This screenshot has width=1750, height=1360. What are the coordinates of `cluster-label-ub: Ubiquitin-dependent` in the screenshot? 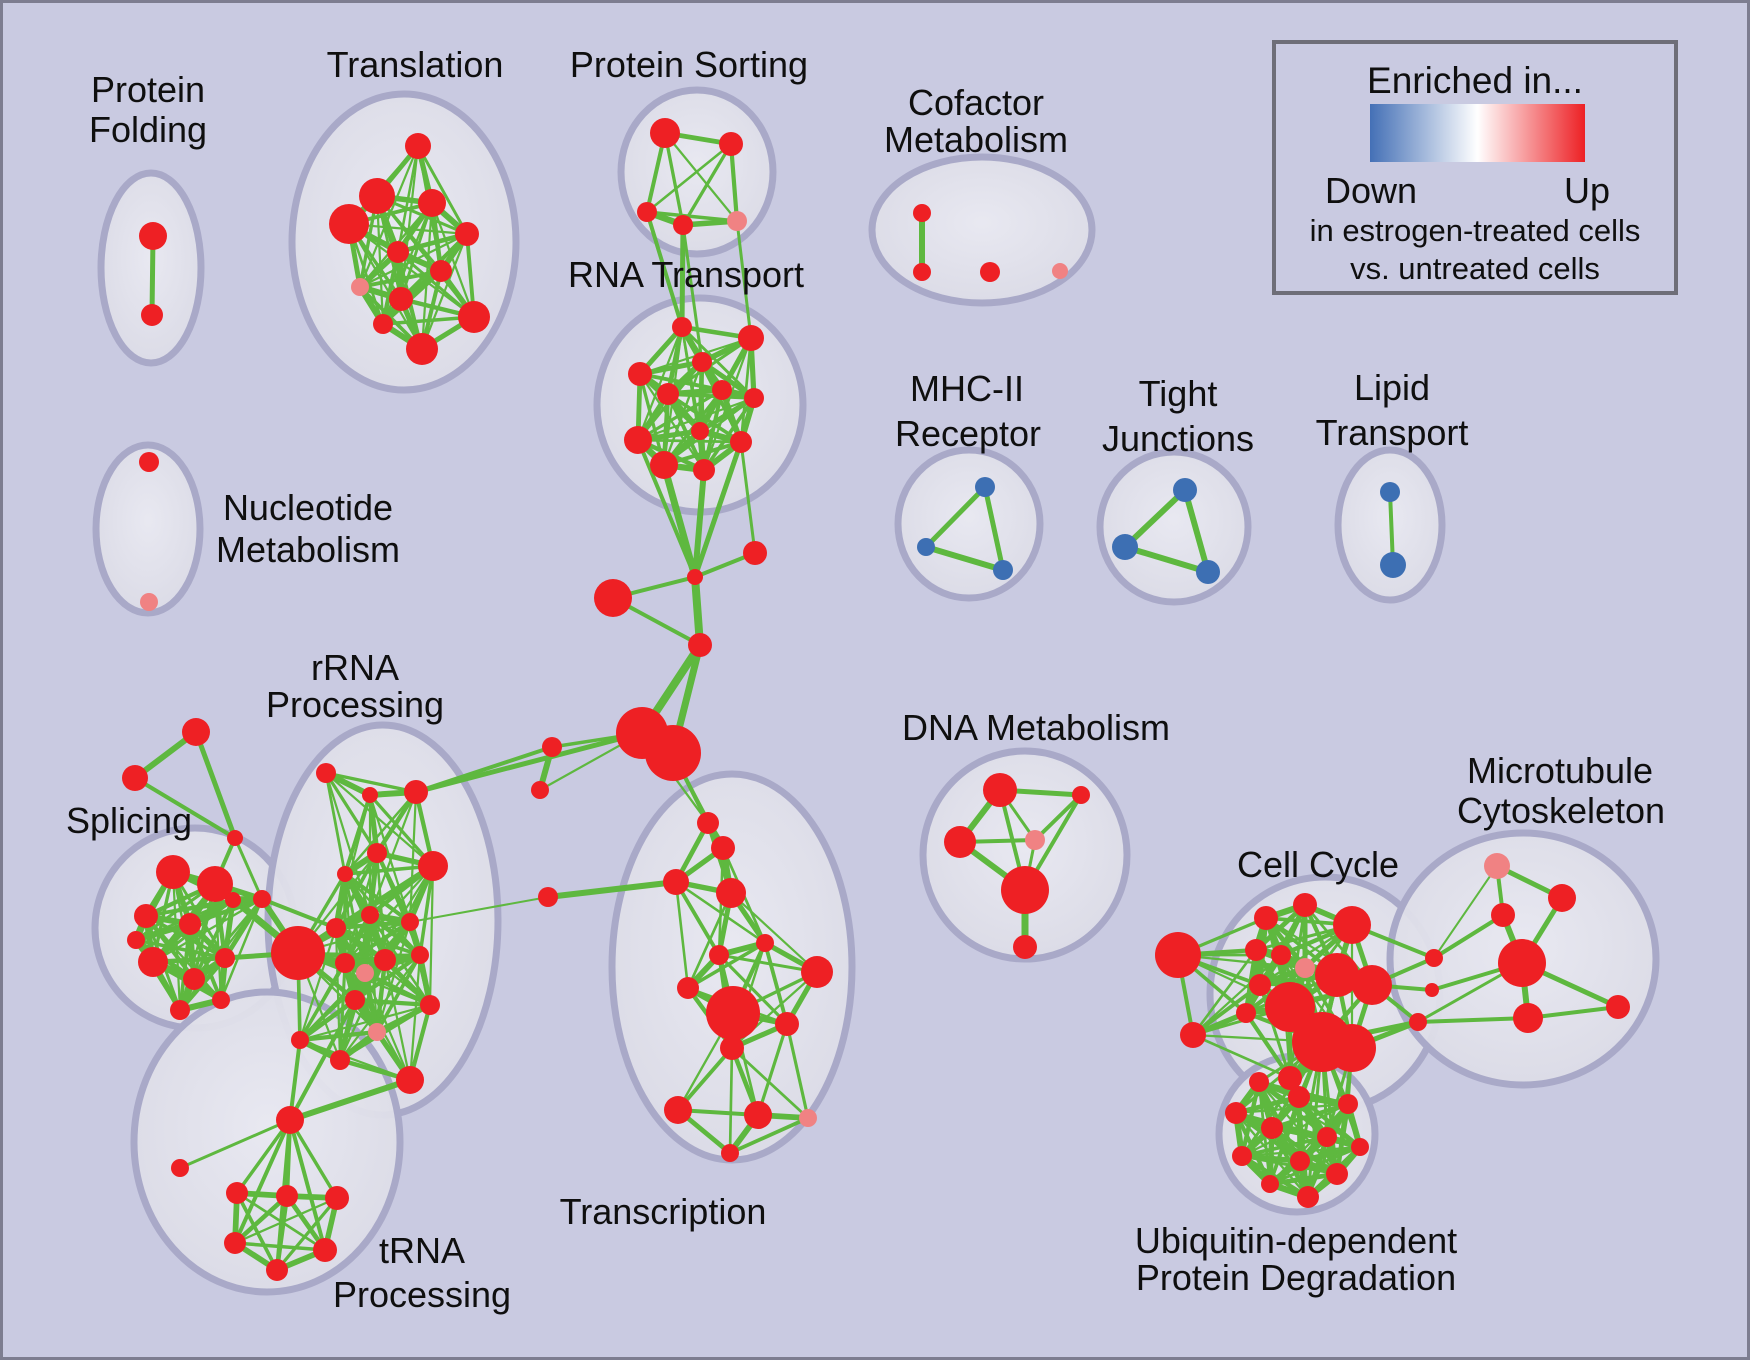 It's located at (1296, 1240).